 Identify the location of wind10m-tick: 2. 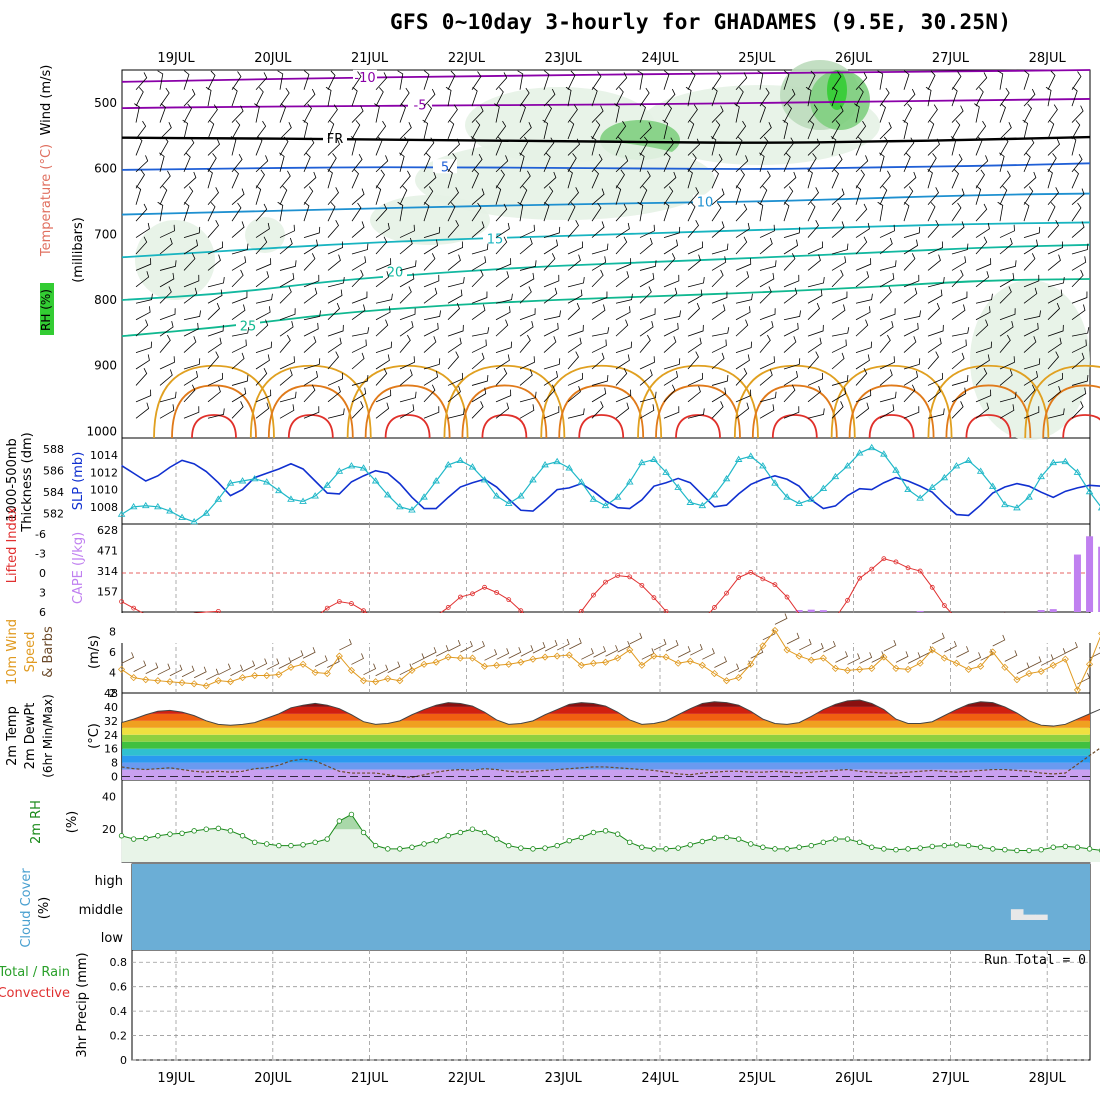
(112, 693).